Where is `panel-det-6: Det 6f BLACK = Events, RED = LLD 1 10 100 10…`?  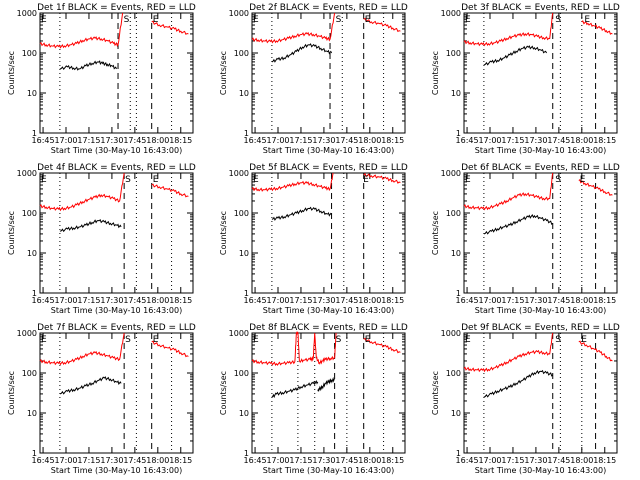
panel-det-6: Det 6f BLACK = Events, RED = LLD 1 10 100 10… is located at coordinates (525, 239).